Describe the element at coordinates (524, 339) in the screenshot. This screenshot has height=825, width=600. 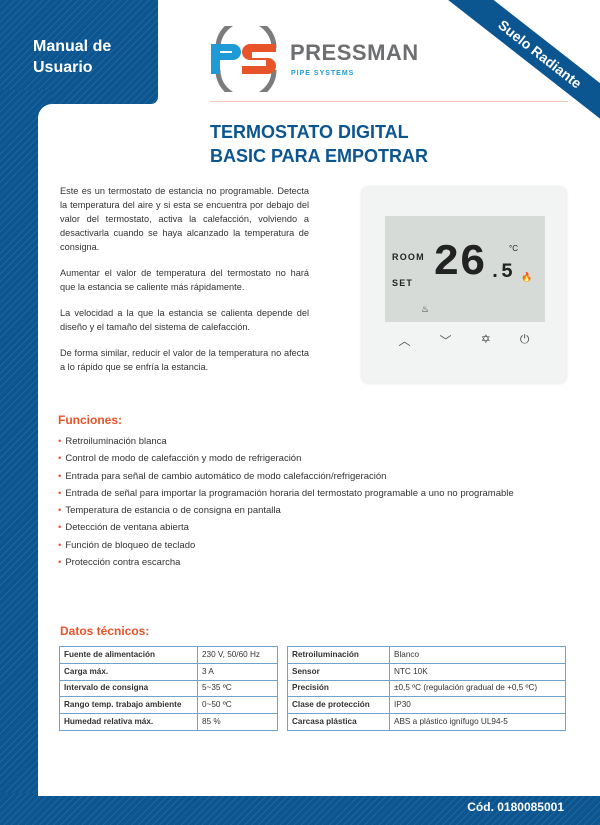
I see `power-icon: ⏻` at that location.